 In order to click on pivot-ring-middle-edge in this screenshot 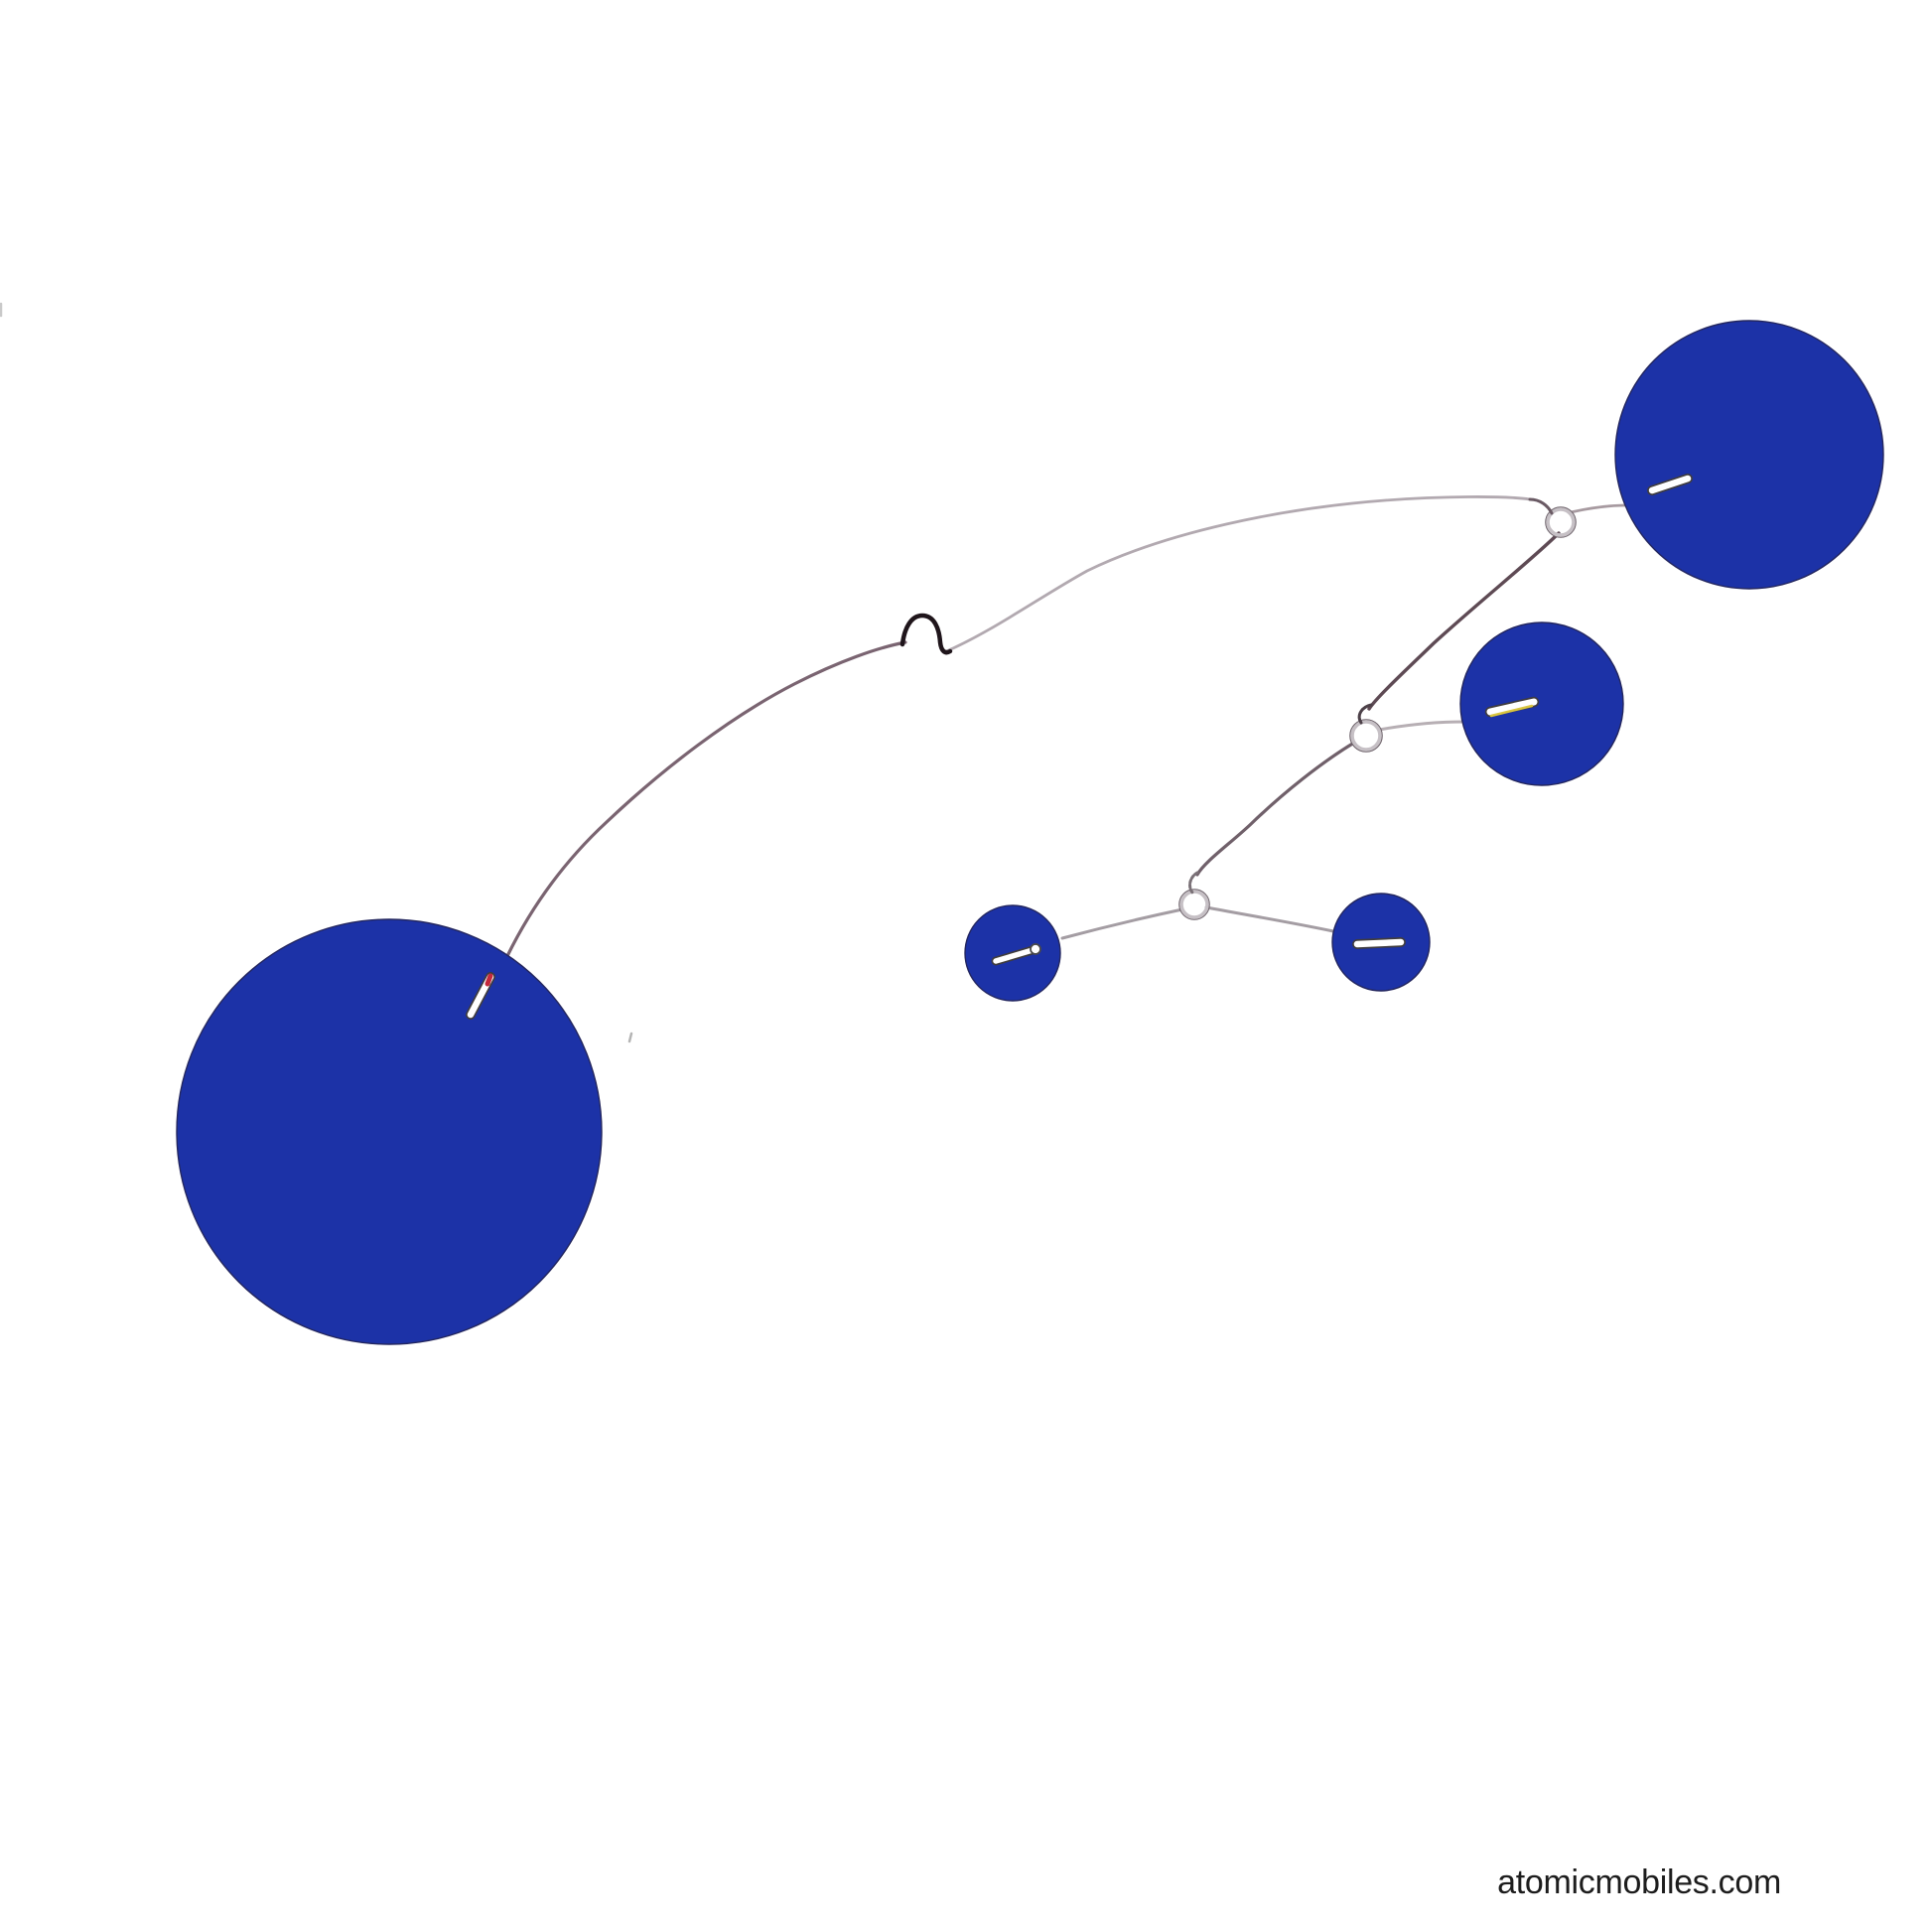, I will do `click(1366, 736)`.